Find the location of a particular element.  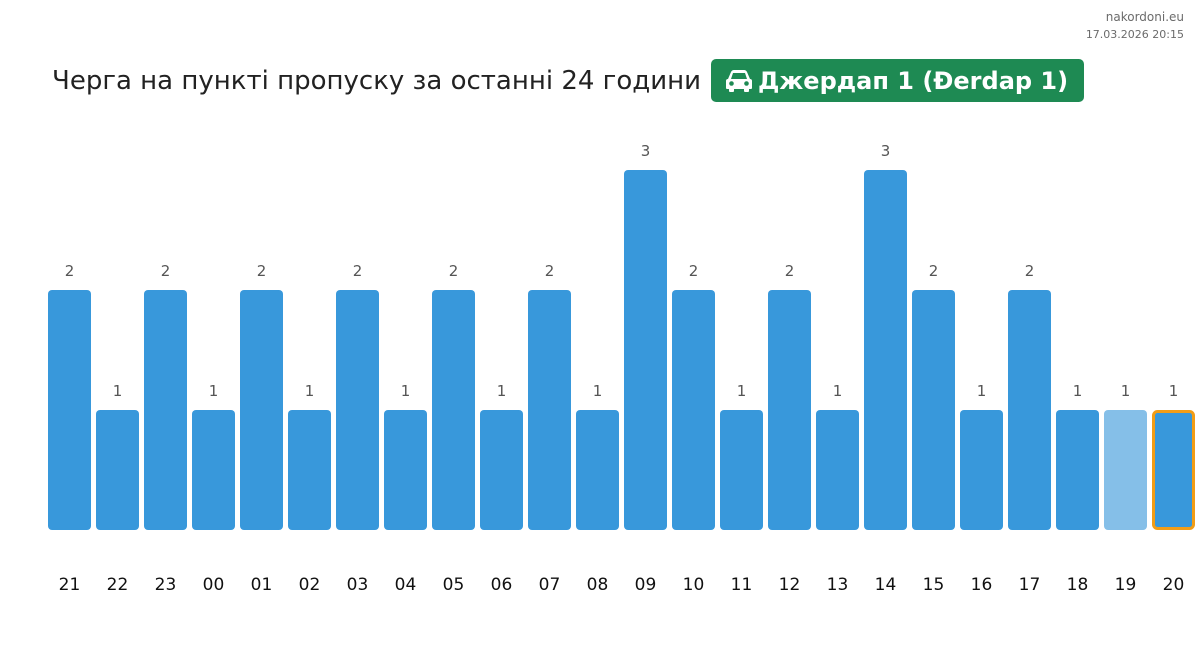

tick-label-04: 04 is located at coordinates (406, 585).